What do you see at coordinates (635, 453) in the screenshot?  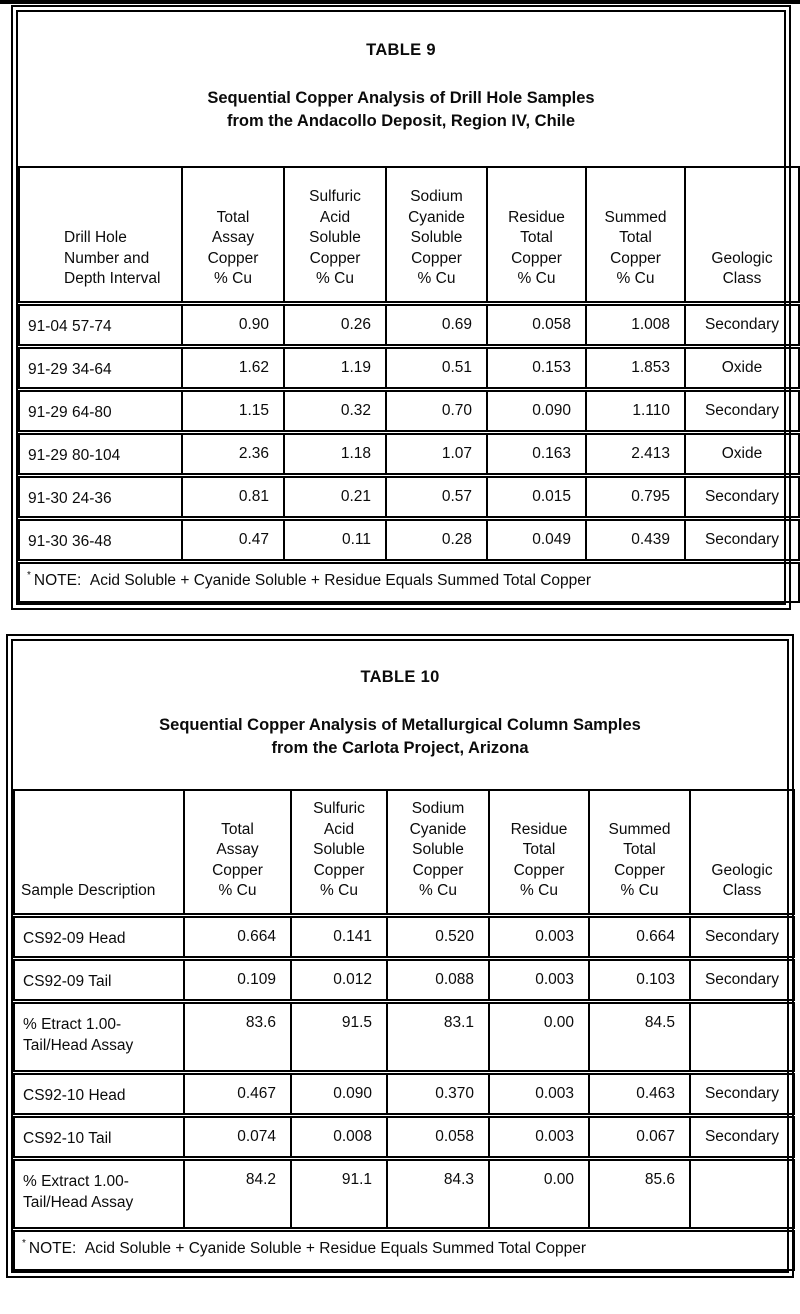 I see `cell-summed-total: 2.413` at bounding box center [635, 453].